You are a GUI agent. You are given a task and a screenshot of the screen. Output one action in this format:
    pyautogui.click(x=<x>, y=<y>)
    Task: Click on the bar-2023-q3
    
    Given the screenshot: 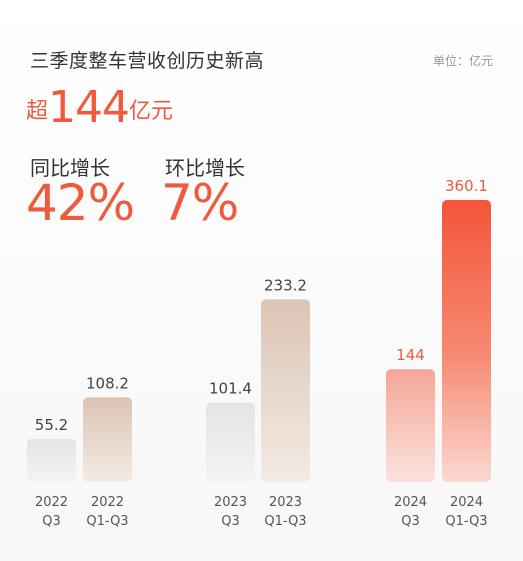 What is the action you would take?
    pyautogui.click(x=230, y=442)
    